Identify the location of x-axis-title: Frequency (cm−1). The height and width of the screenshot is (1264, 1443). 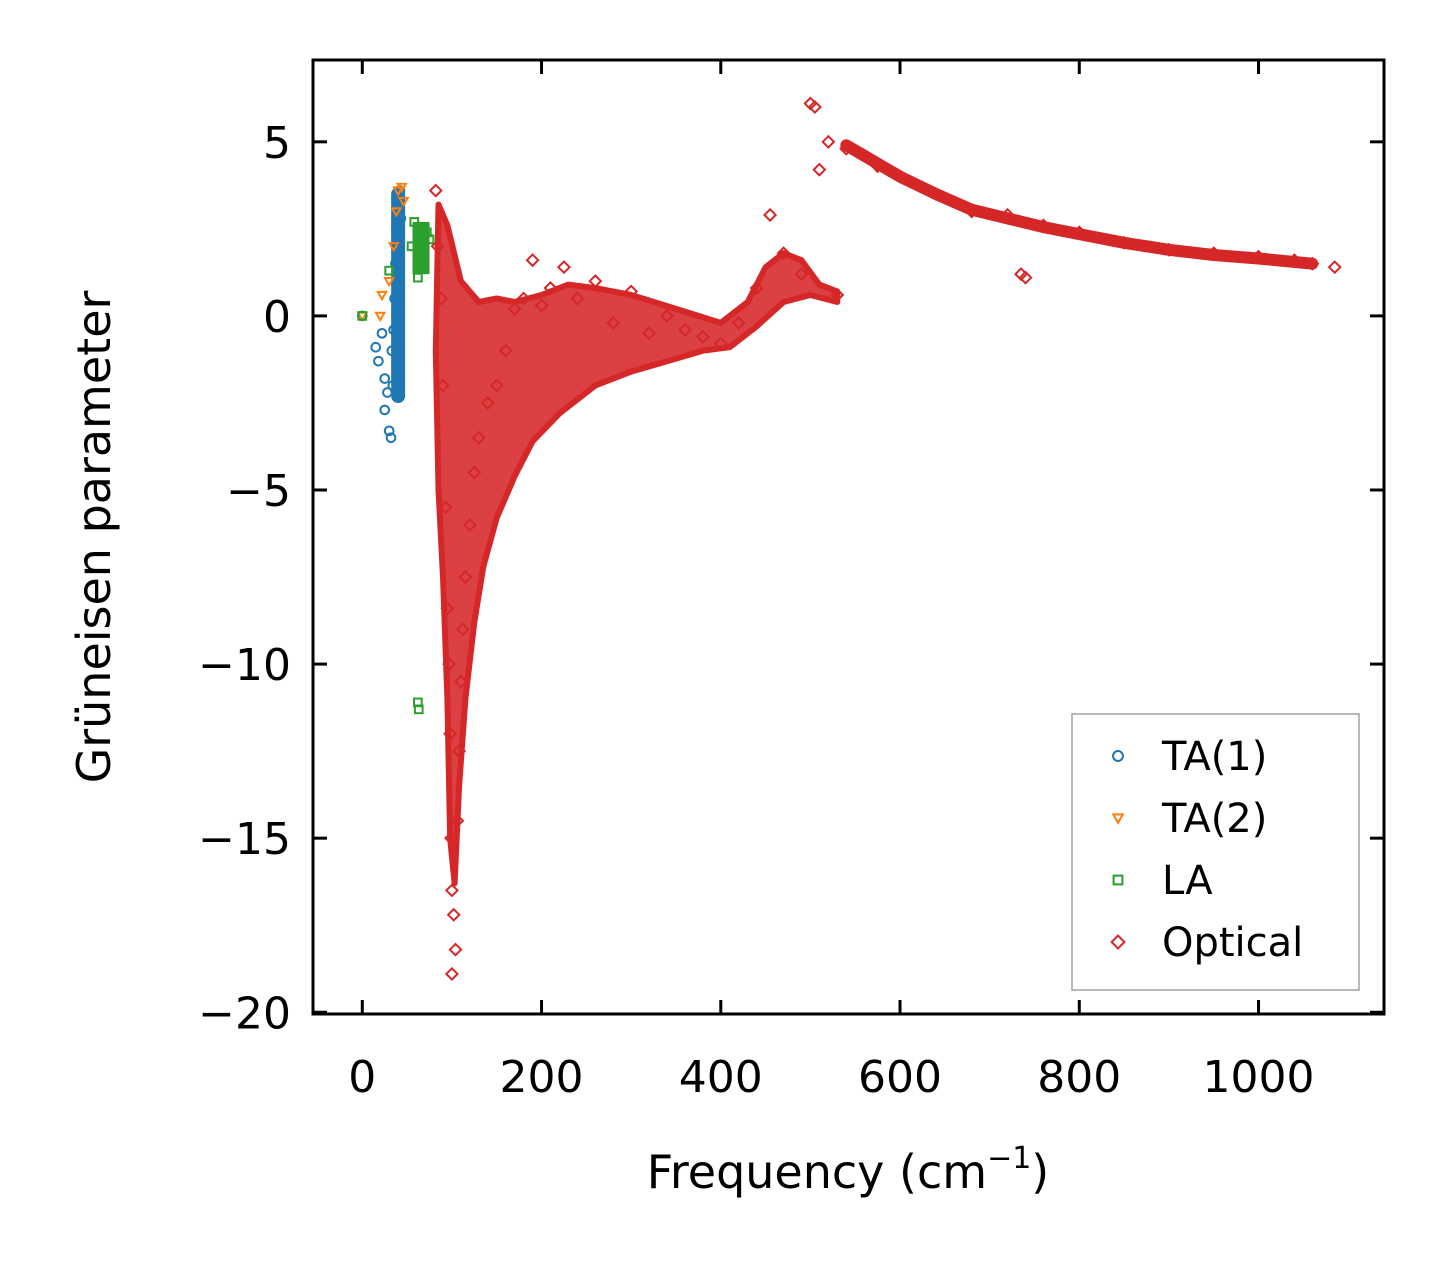
(848, 1170).